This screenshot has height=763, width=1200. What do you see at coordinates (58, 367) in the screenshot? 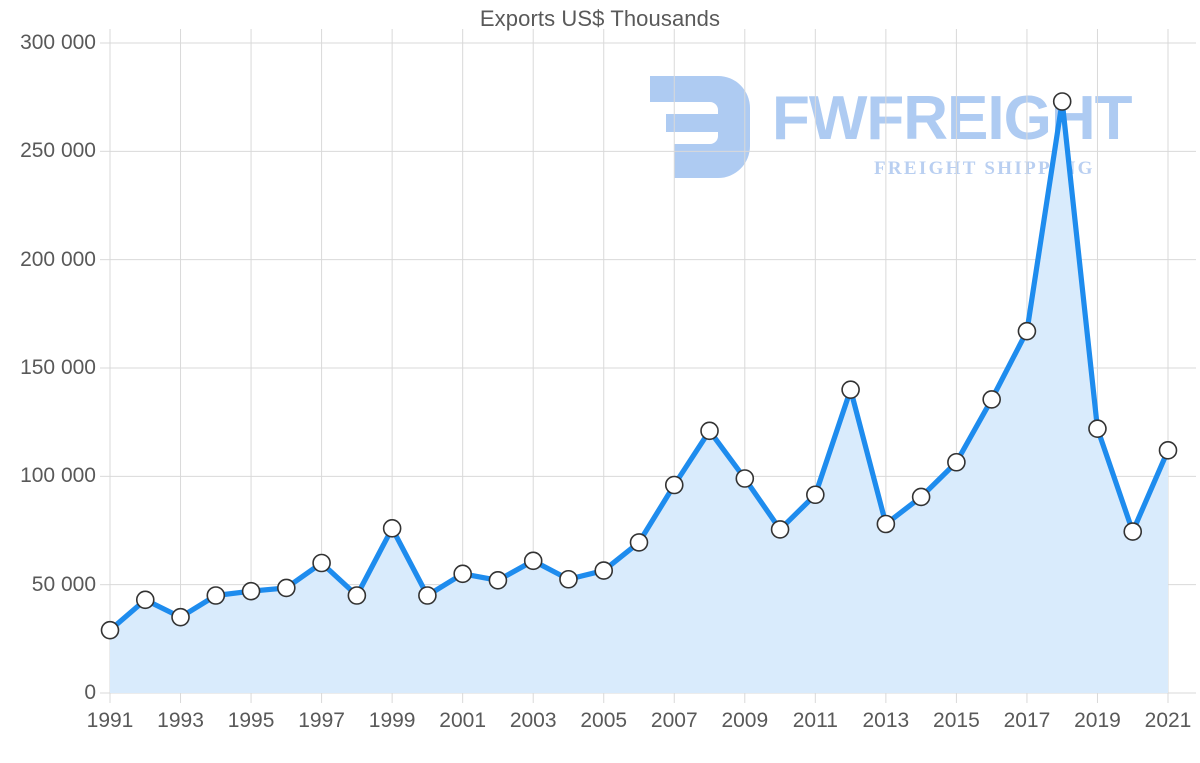
I see `y-axis-tick-label: 150 000` at bounding box center [58, 367].